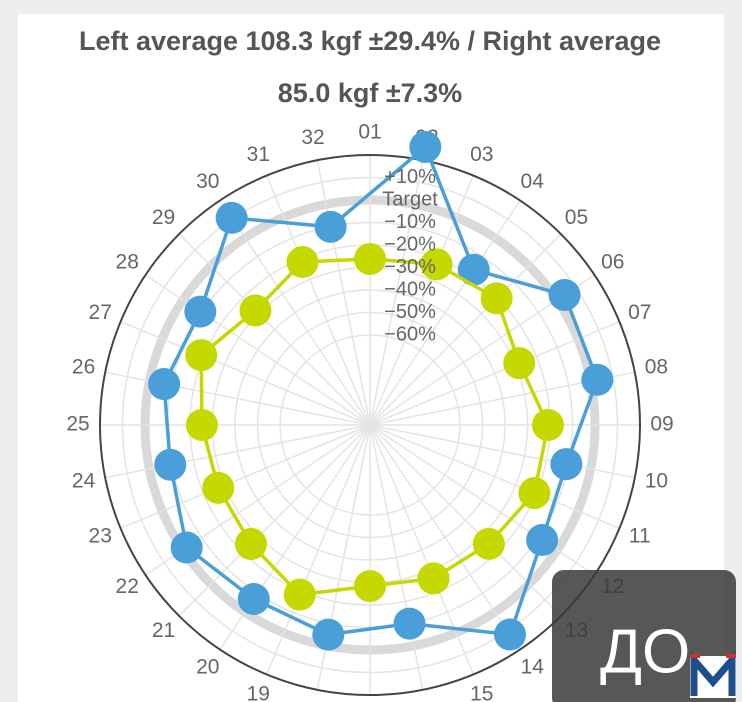 This screenshot has width=742, height=702. What do you see at coordinates (207, 666) in the screenshot?
I see `category-label: 20` at bounding box center [207, 666].